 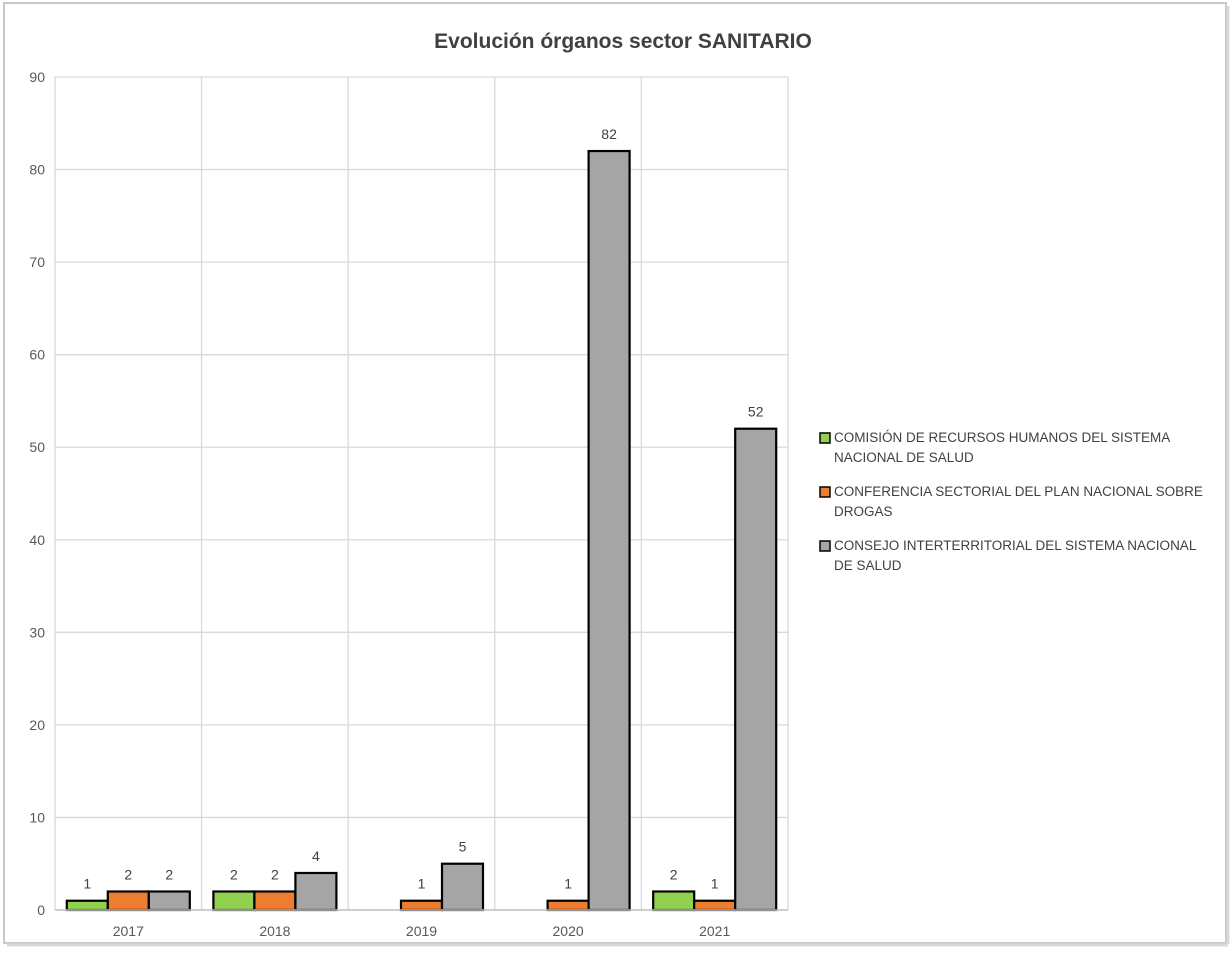 What do you see at coordinates (37, 540) in the screenshot?
I see `y-tick-label: 40` at bounding box center [37, 540].